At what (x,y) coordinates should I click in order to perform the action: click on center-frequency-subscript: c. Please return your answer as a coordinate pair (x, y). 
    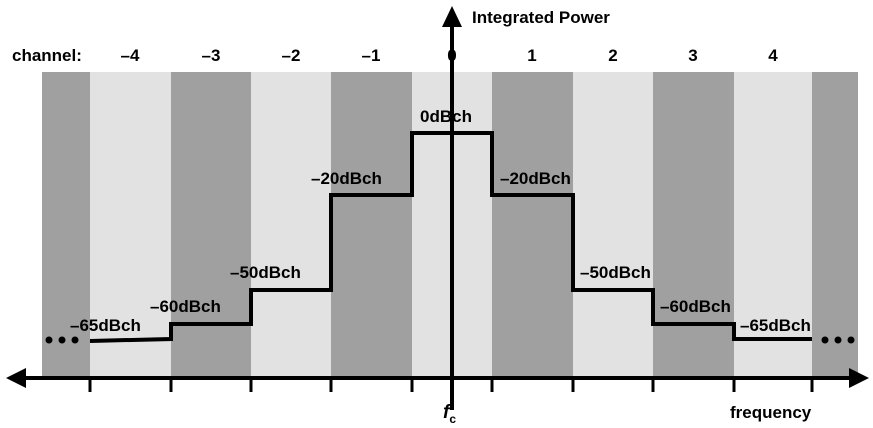
    Looking at the image, I should click on (452, 419).